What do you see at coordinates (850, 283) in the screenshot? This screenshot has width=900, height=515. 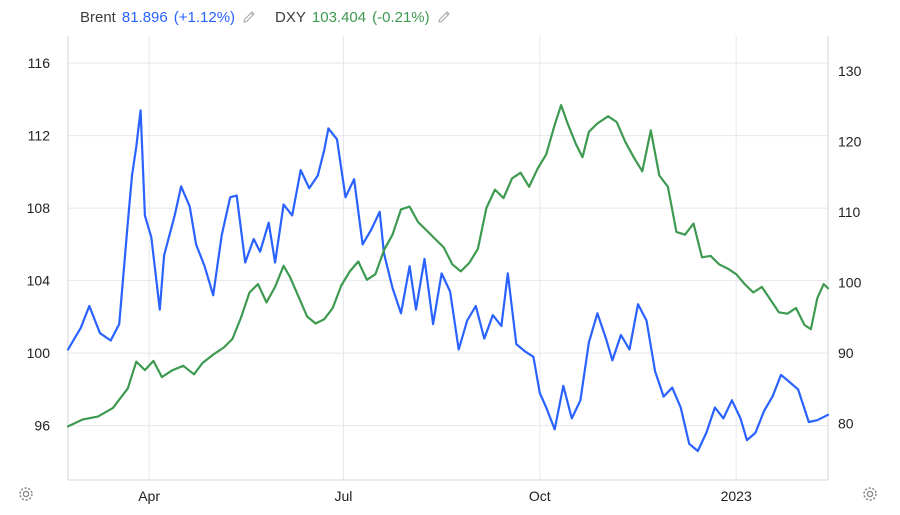 I see `right-tick-label: 100` at bounding box center [850, 283].